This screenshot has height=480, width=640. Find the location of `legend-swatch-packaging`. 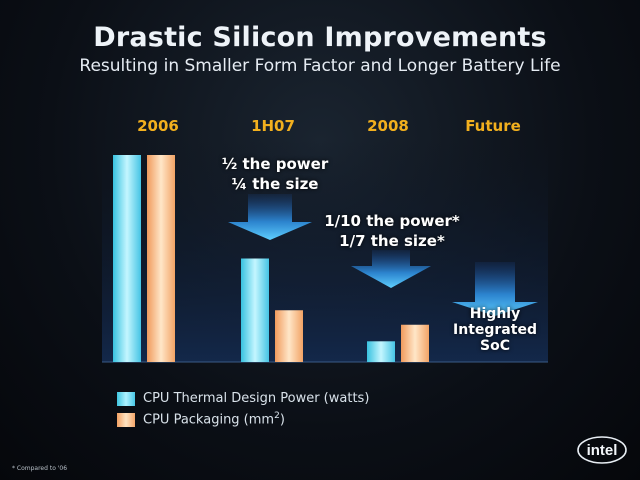

legend-swatch-packaging is located at coordinates (126, 419).